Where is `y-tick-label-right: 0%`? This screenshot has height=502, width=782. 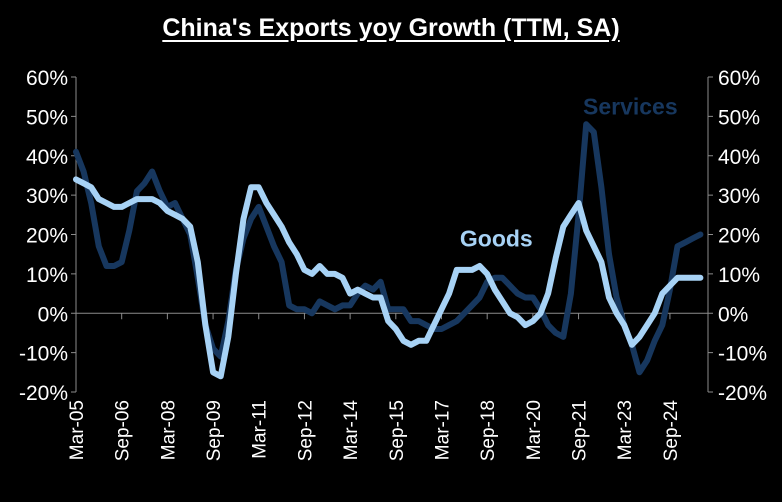
y-tick-label-right: 0% is located at coordinates (733, 314).